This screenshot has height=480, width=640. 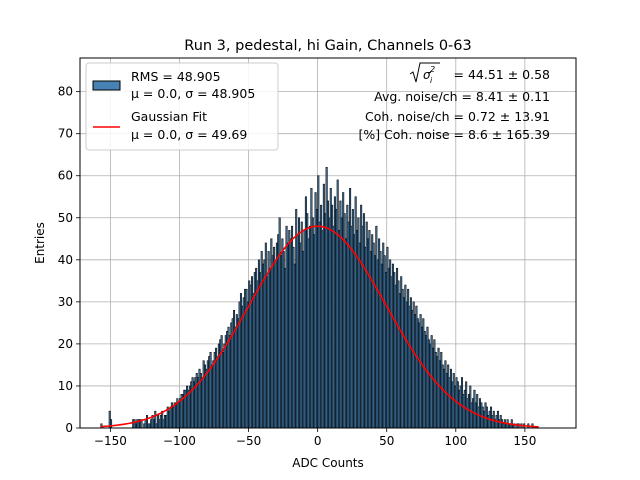 I want to click on x-tick-label: 50, so click(x=386, y=441).